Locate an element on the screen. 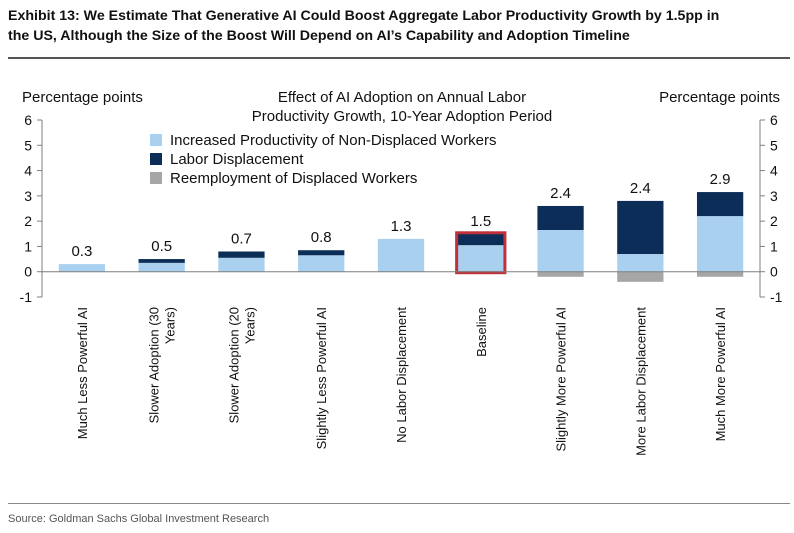 Image resolution: width=794 pixels, height=533 pixels. right-tick-label: 6 is located at coordinates (774, 120).